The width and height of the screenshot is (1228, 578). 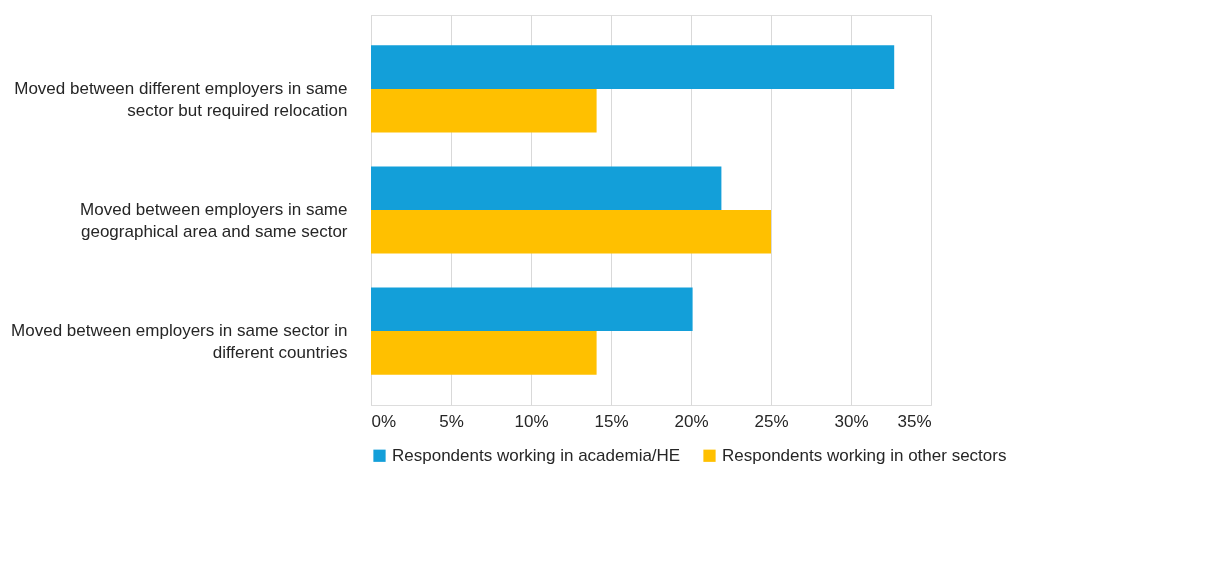 What do you see at coordinates (864, 455) in the screenshot?
I see `legend-label: Respondents working in other sectors` at bounding box center [864, 455].